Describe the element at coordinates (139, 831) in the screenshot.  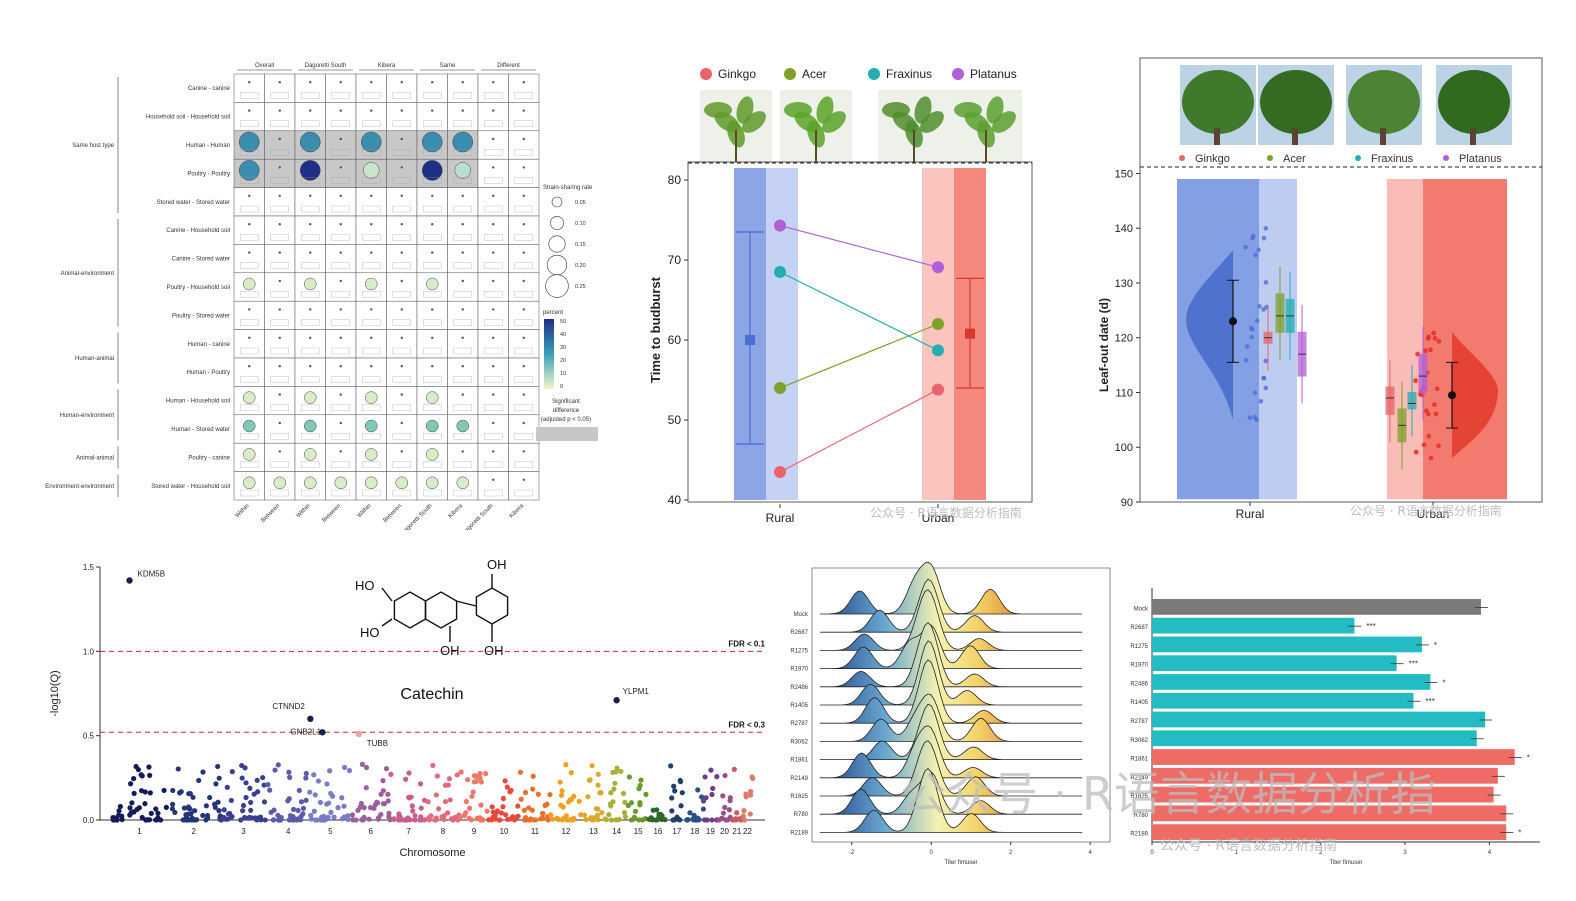
I see `chromosome-label: 1` at that location.